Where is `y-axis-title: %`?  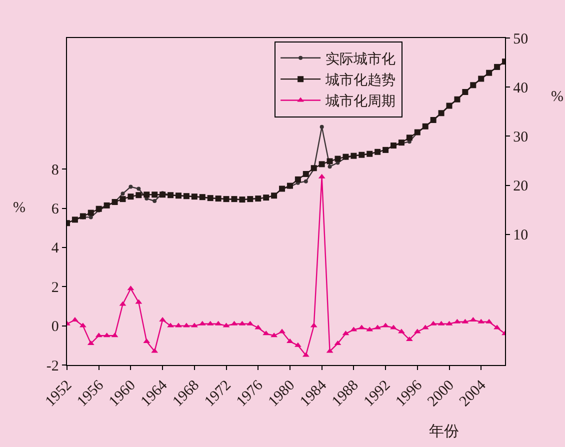
y-axis-title: % is located at coordinates (19, 208).